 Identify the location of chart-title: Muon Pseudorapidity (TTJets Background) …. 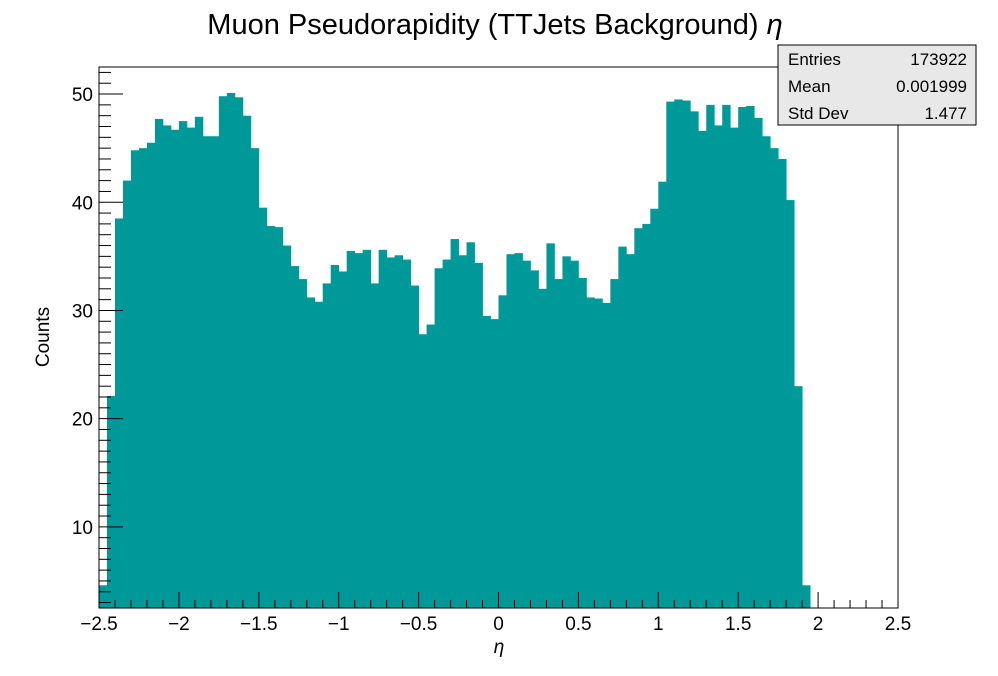
(494, 25).